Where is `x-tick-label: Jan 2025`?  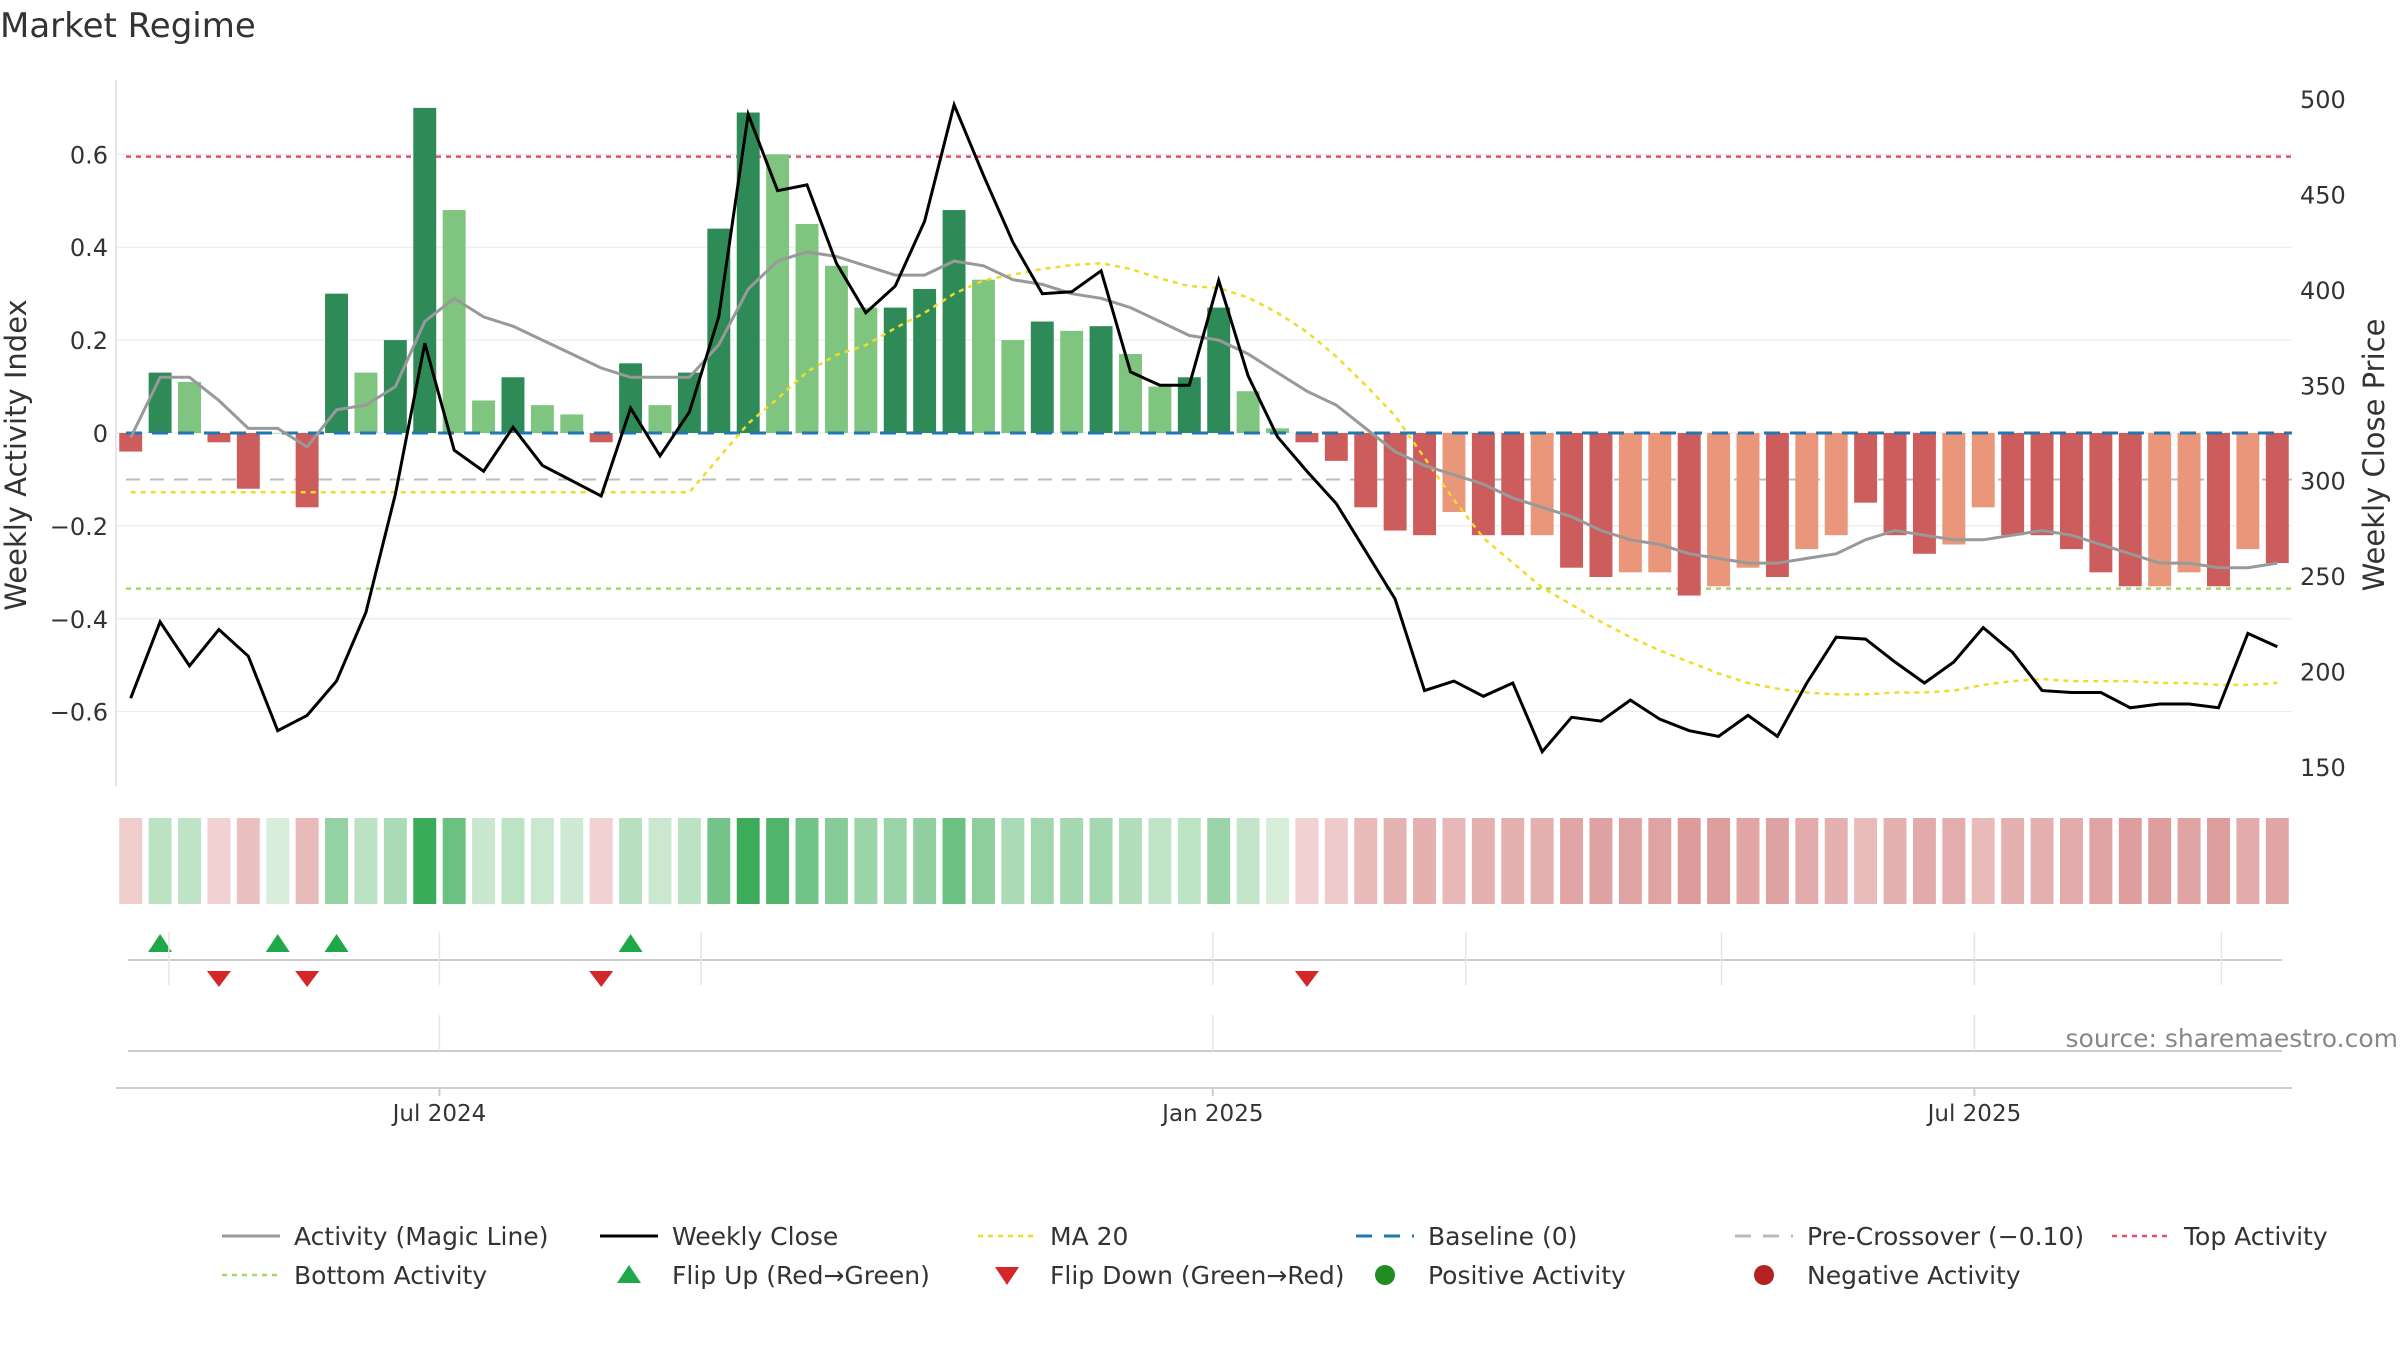 x-tick-label: Jan 2025 is located at coordinates (1211, 1114).